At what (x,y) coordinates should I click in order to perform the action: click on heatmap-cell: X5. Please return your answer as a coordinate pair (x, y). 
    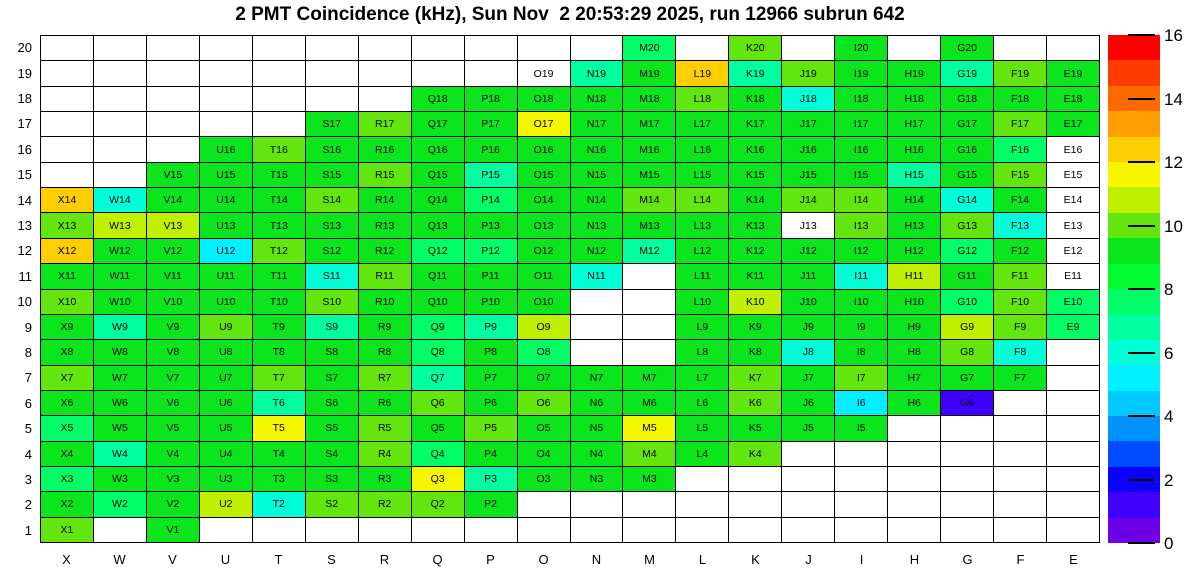
    Looking at the image, I should click on (67, 429).